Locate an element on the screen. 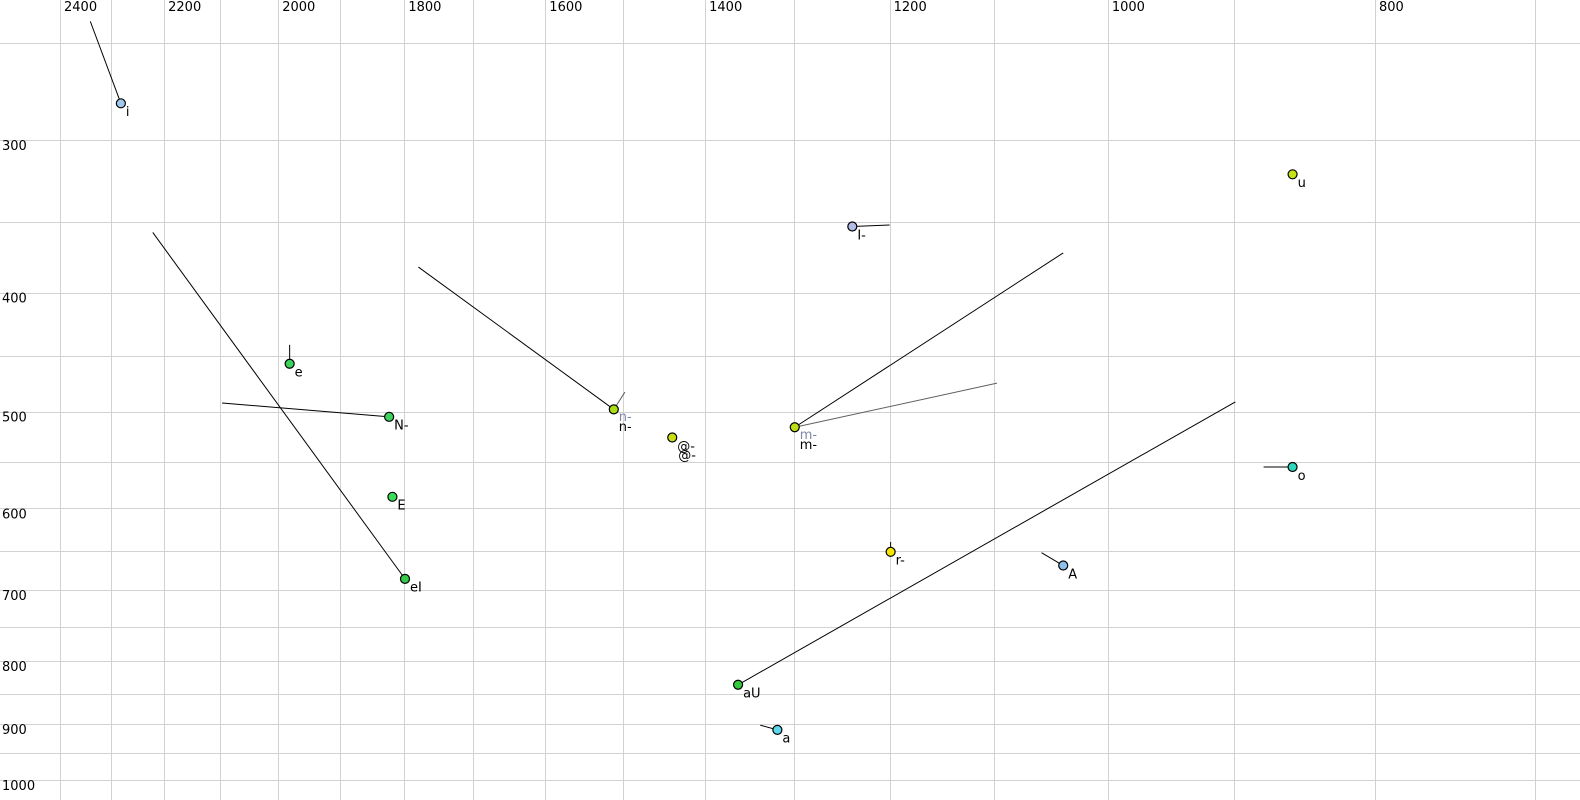  x-axis-tick-label: 1400 is located at coordinates (725, 7).